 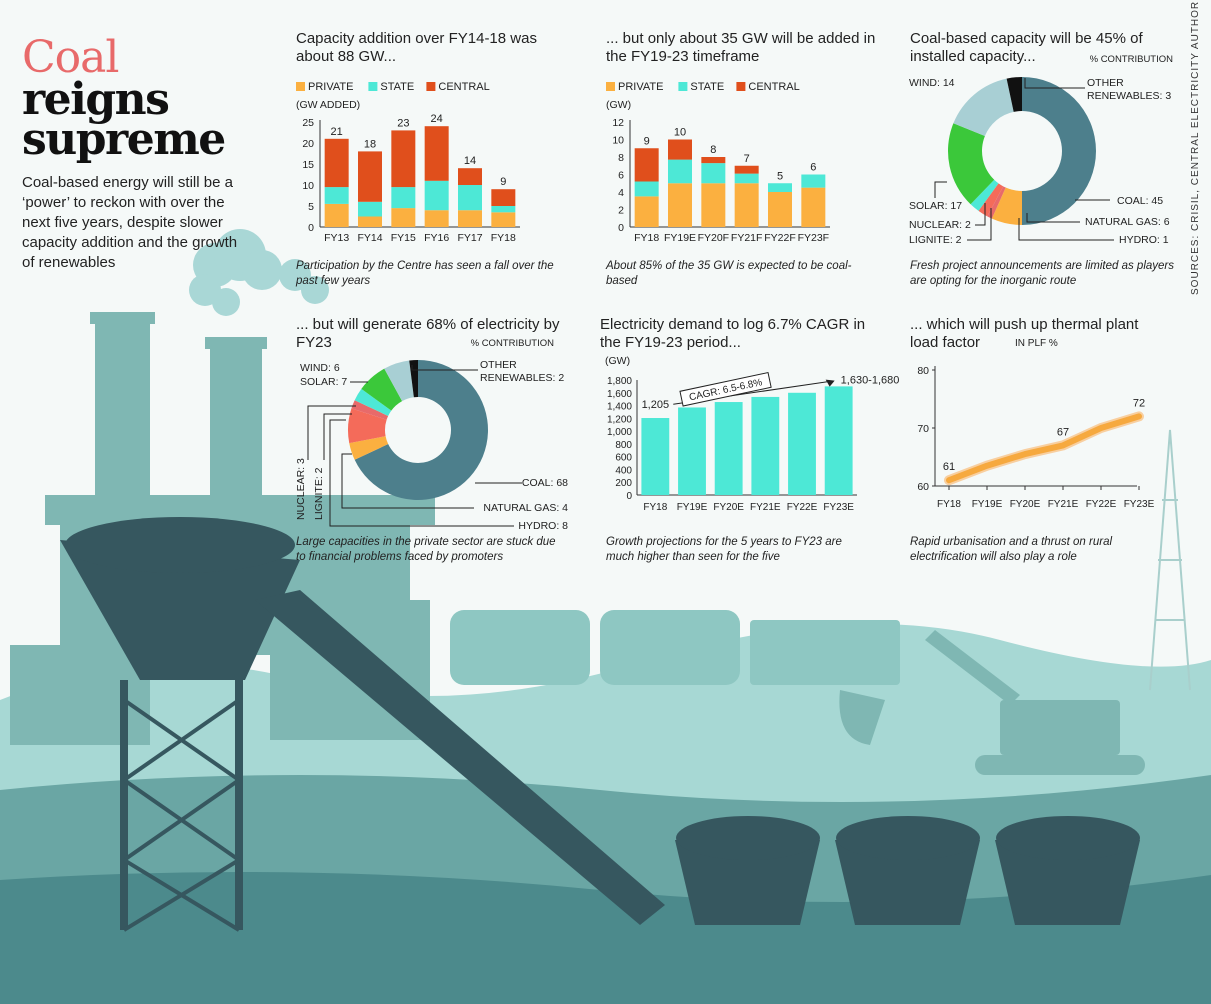 What do you see at coordinates (617, 361) in the screenshot?
I see `c5-unit-label: (GW)` at bounding box center [617, 361].